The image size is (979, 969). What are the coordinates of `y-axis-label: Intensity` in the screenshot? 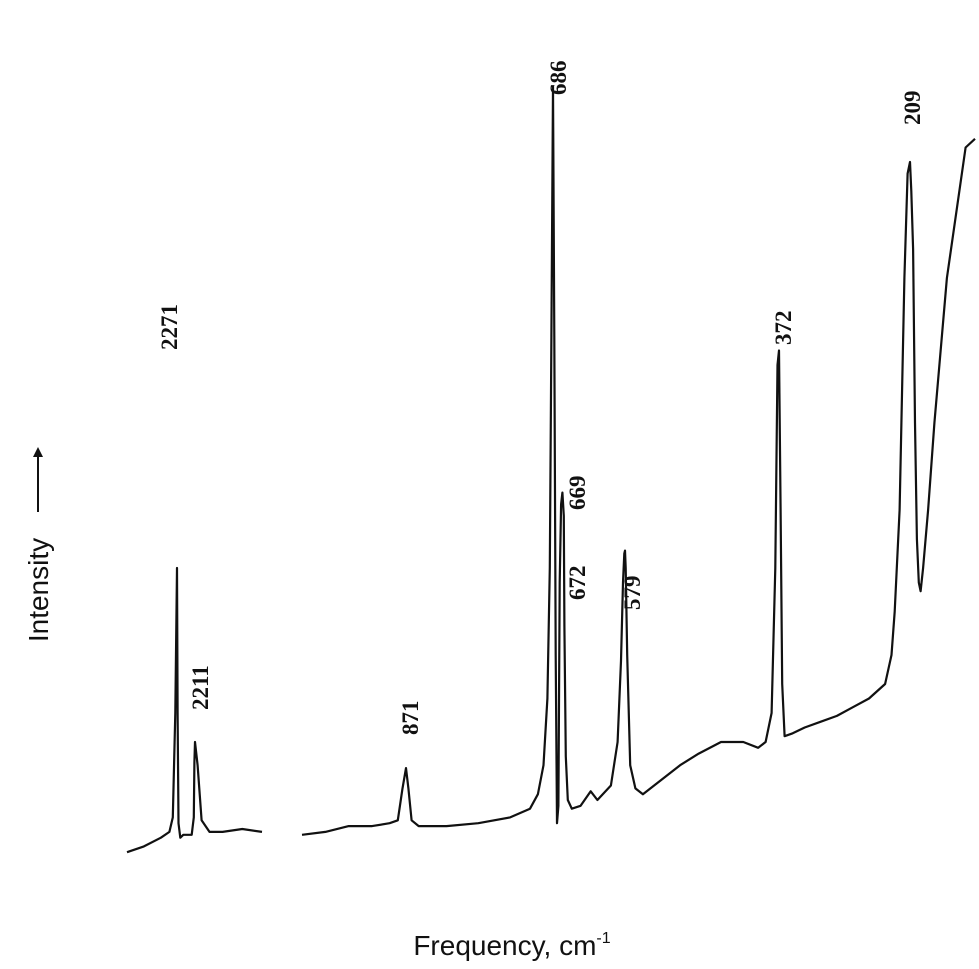 It's located at (38, 590).